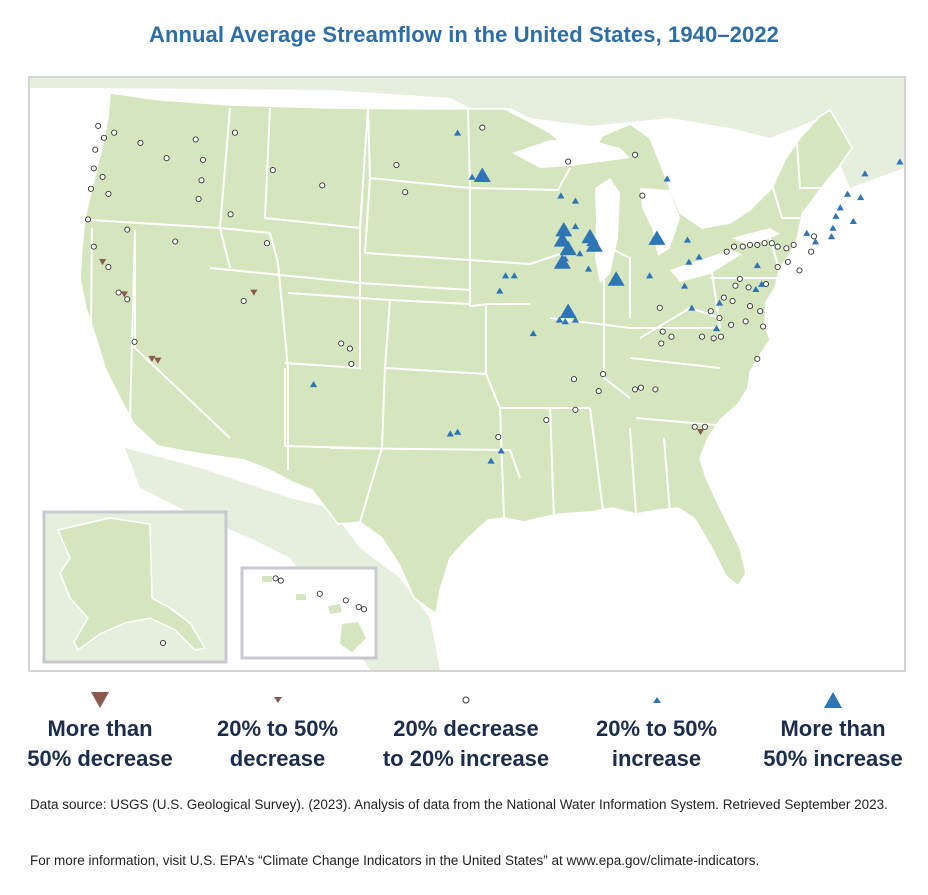 The width and height of the screenshot is (928, 895). I want to click on legend-item-moderate-decrease: 20% to 50% decrease, so click(277, 730).